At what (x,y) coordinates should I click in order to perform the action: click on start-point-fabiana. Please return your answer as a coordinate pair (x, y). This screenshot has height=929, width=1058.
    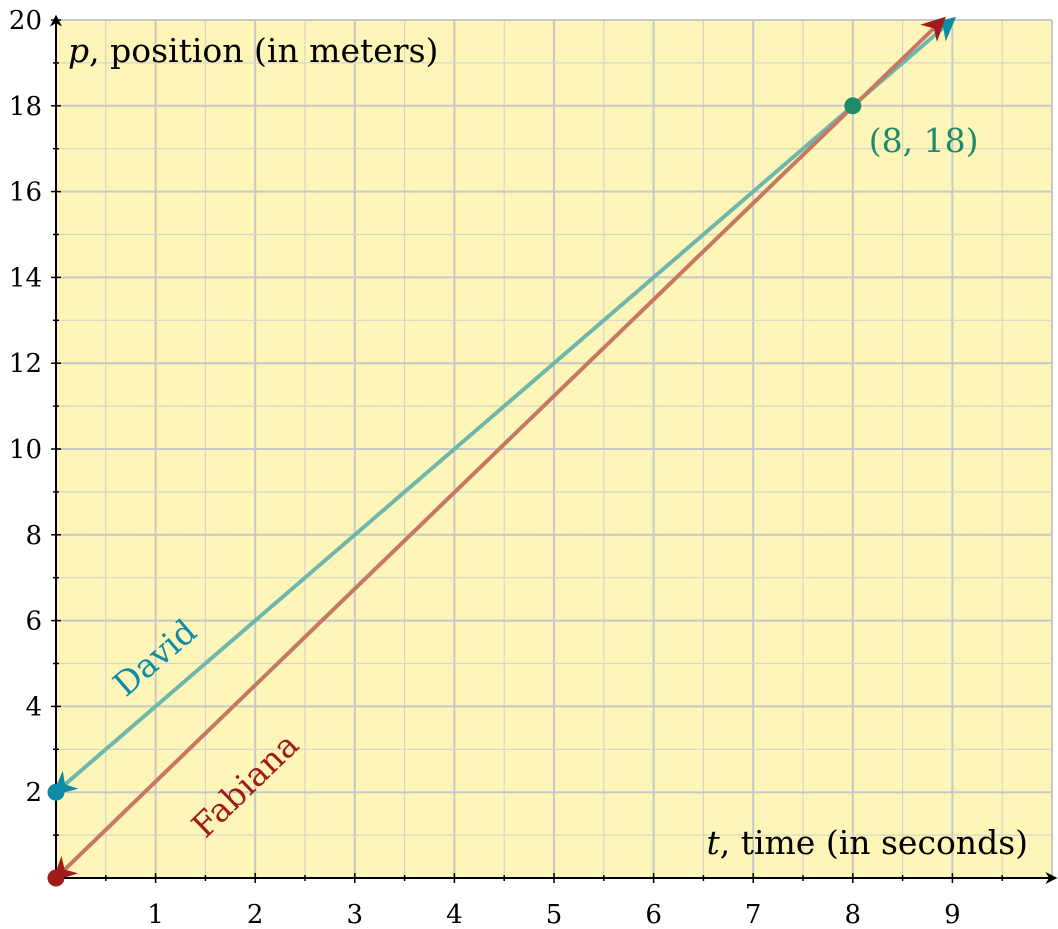
    Looking at the image, I should click on (56, 878).